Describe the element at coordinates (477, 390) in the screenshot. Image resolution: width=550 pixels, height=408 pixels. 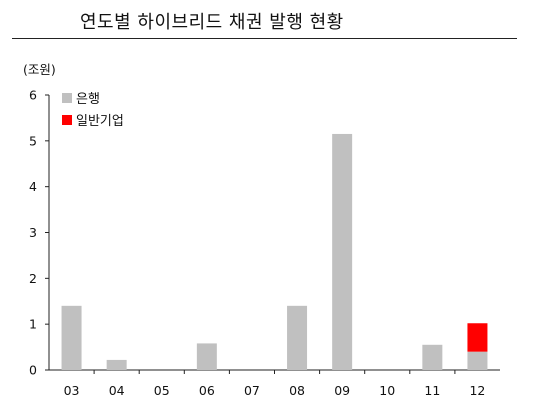
I see `x-tick-label: 12` at that location.